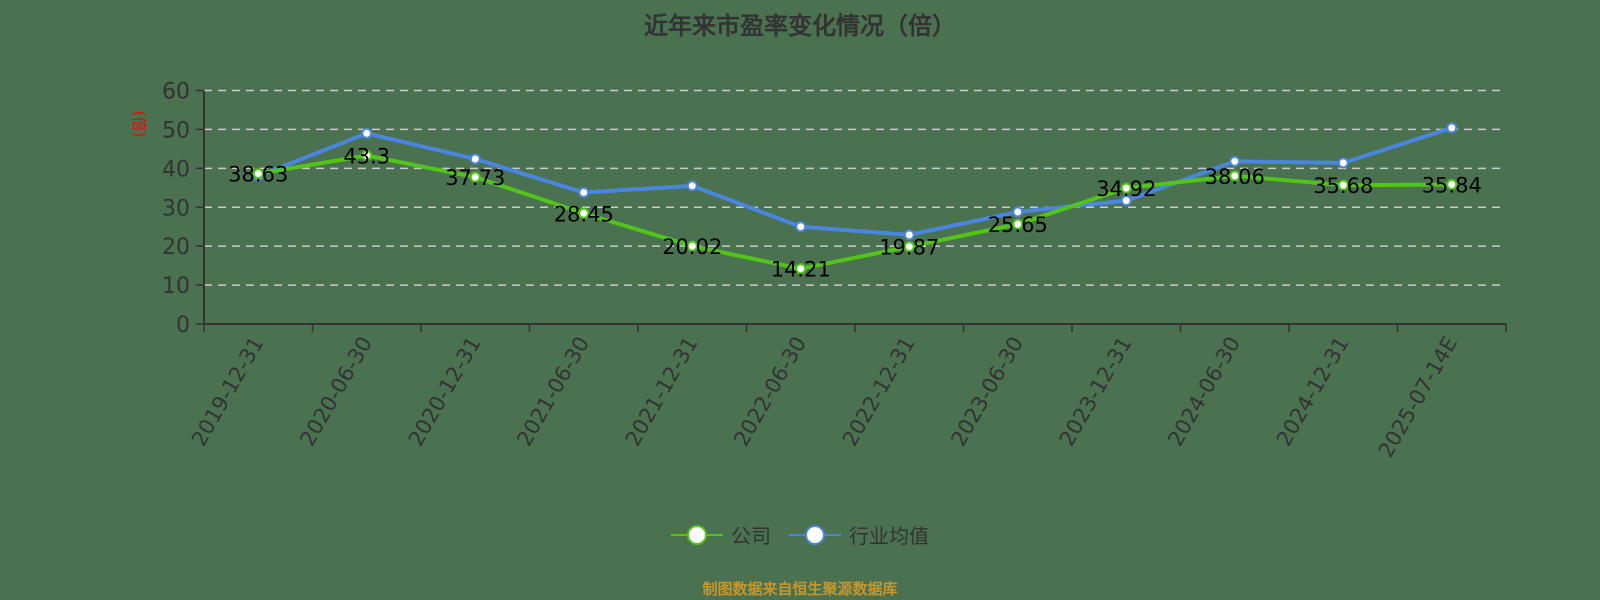  Describe the element at coordinates (176, 286) in the screenshot. I see `y-tick-label: 10` at that location.